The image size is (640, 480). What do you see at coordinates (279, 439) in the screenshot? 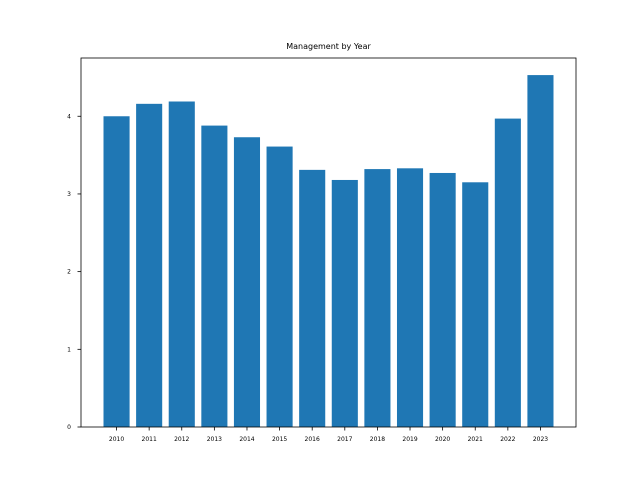
I see `x-tick-label: 2015` at bounding box center [279, 439].